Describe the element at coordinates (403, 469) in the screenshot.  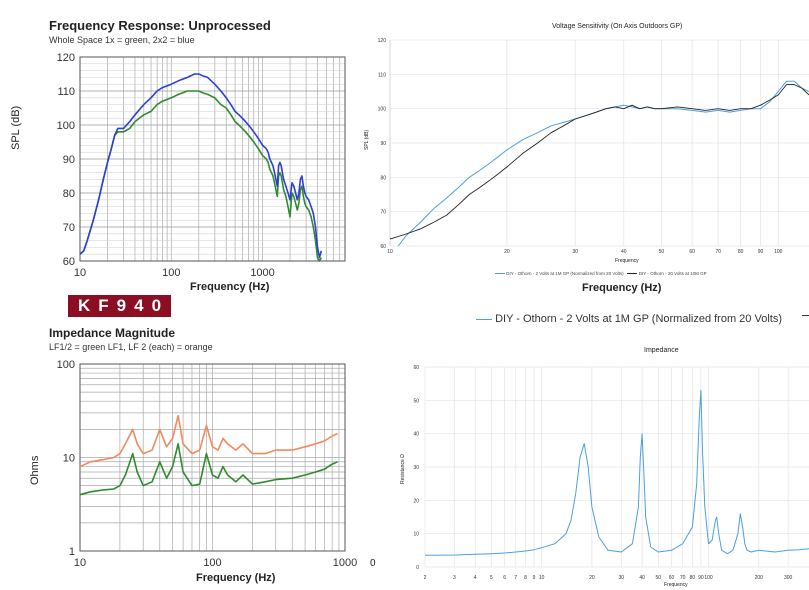
I see `chart4-ylabel: Resistance Ω` at that location.